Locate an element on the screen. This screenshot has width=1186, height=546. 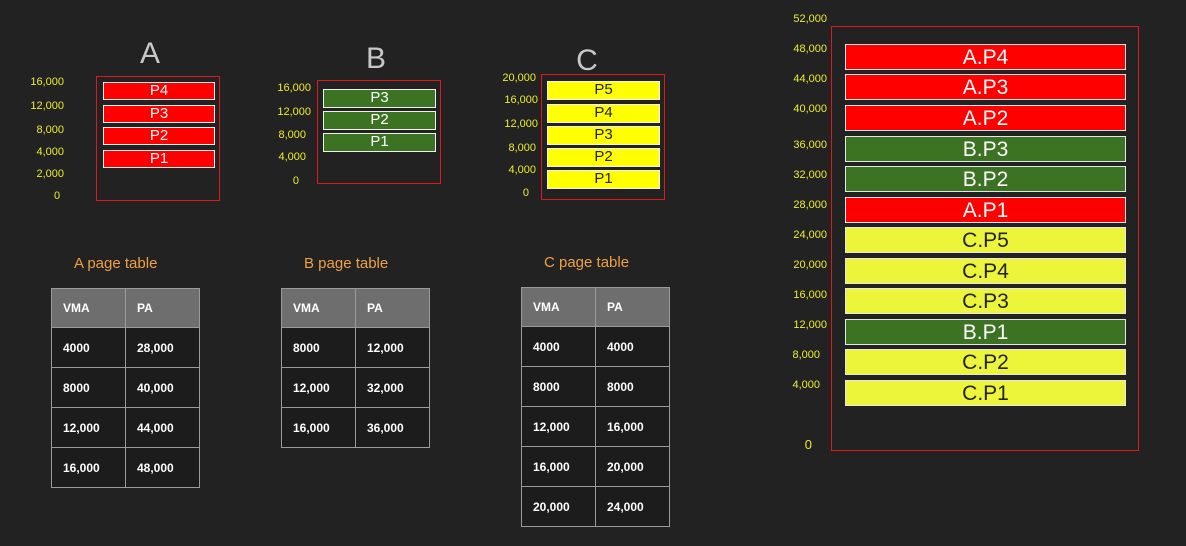
process-a-address: 16,000 is located at coordinates (47, 82).